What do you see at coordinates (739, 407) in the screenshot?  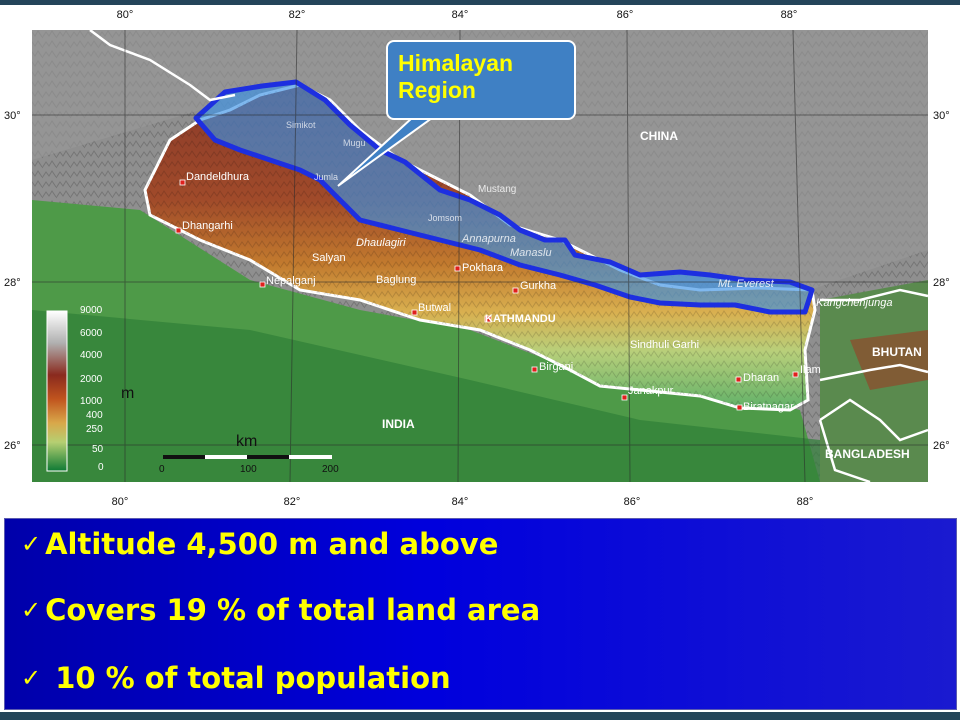 I see `city-marker-biratnagar` at bounding box center [739, 407].